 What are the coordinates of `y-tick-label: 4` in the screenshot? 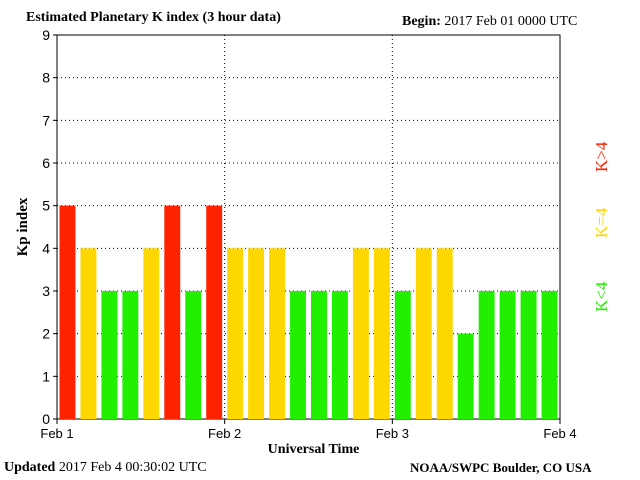 It's located at (46, 248).